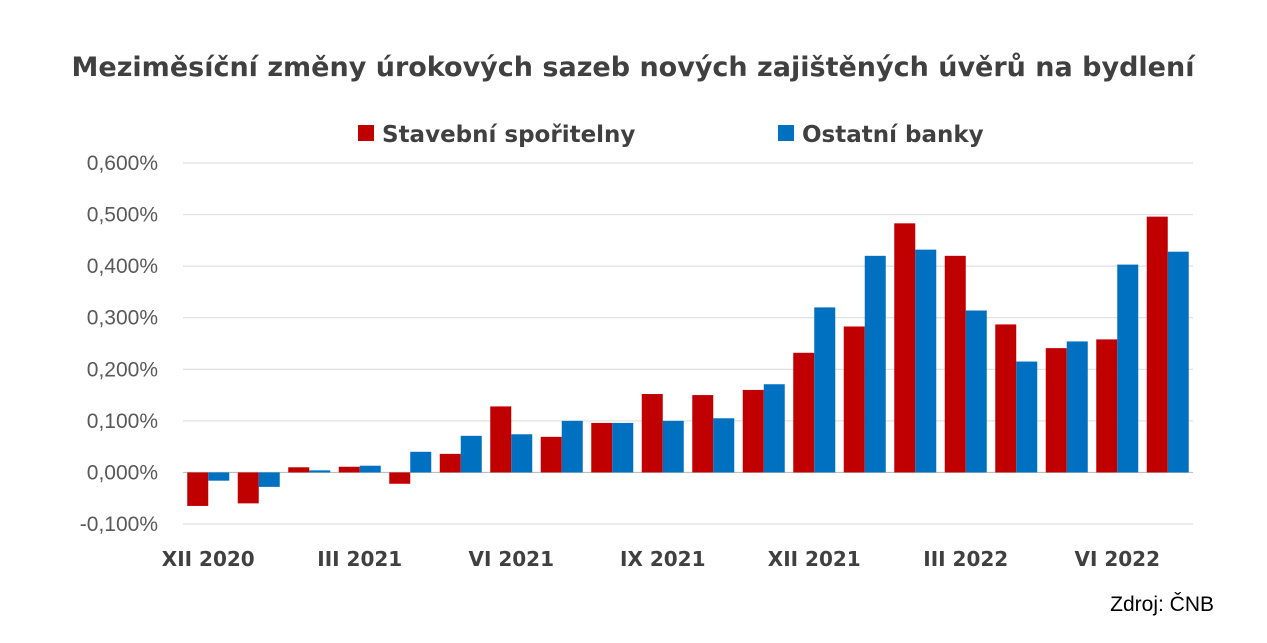  I want to click on legend-label-stavebni-sporitelny: Stavební spořitelny, so click(508, 135).